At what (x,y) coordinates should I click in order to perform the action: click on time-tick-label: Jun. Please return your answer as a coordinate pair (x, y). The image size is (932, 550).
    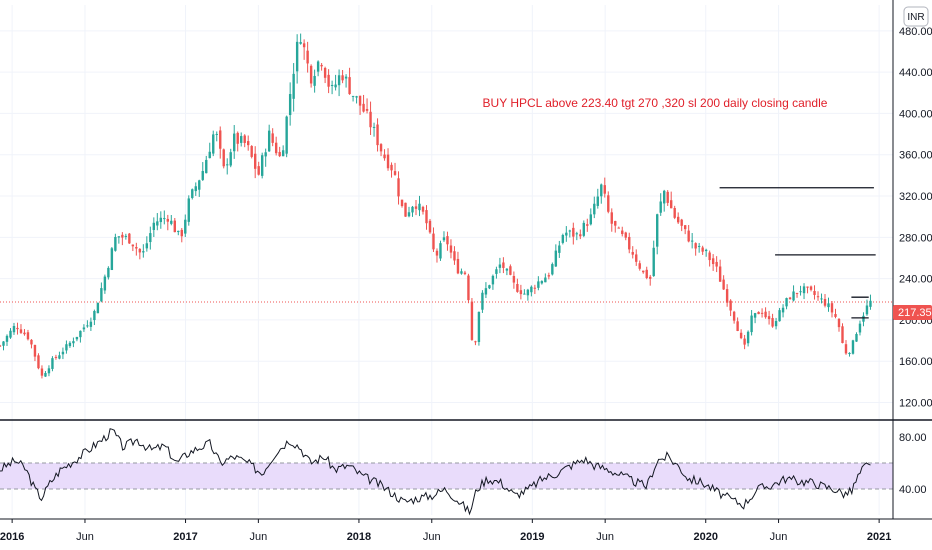
    Looking at the image, I should click on (432, 537).